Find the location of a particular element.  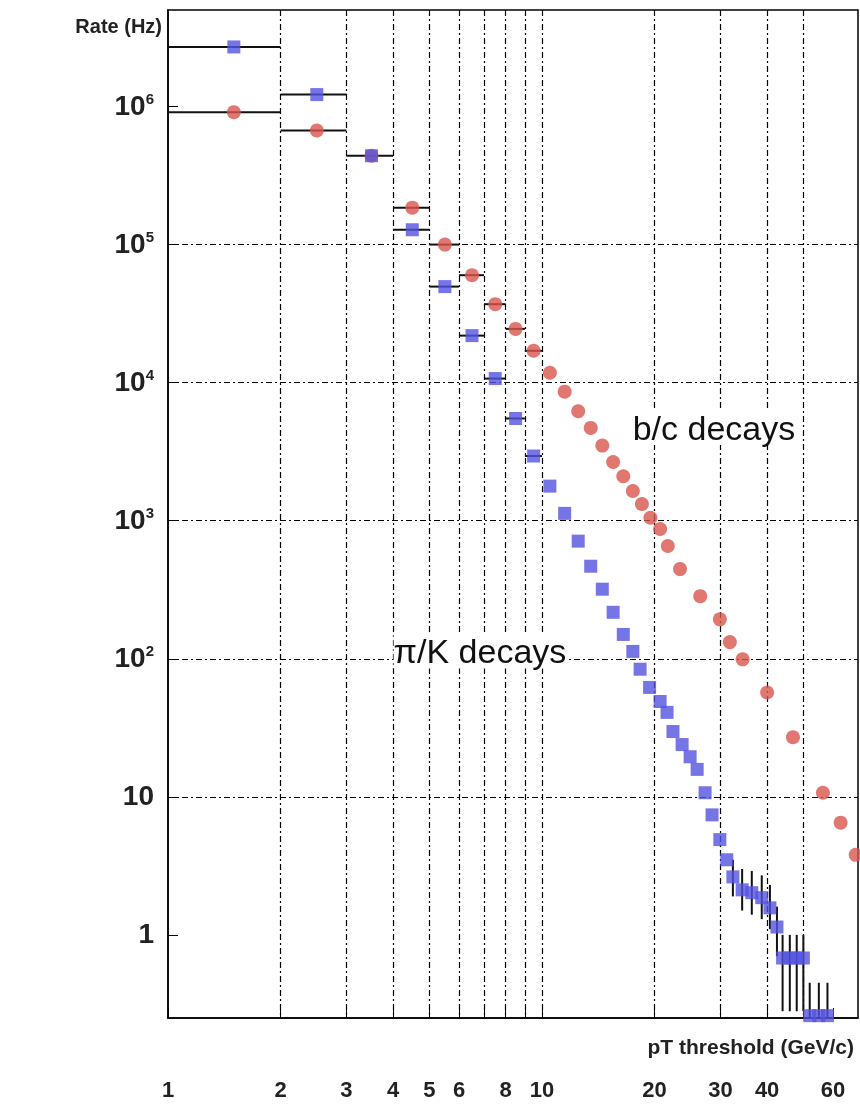

y-tick-label: 10$^{6}$ is located at coordinates (134, 105).